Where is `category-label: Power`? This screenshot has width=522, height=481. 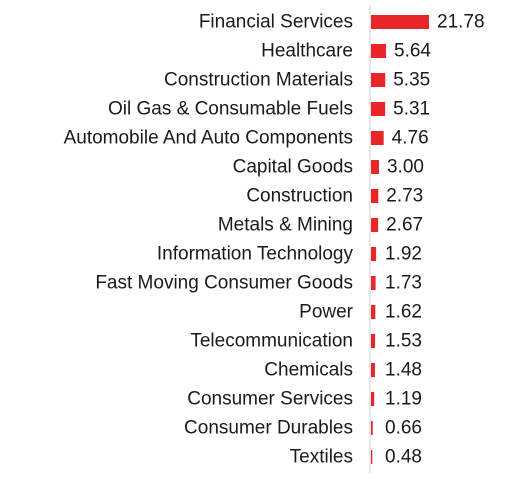 category-label: Power is located at coordinates (326, 312).